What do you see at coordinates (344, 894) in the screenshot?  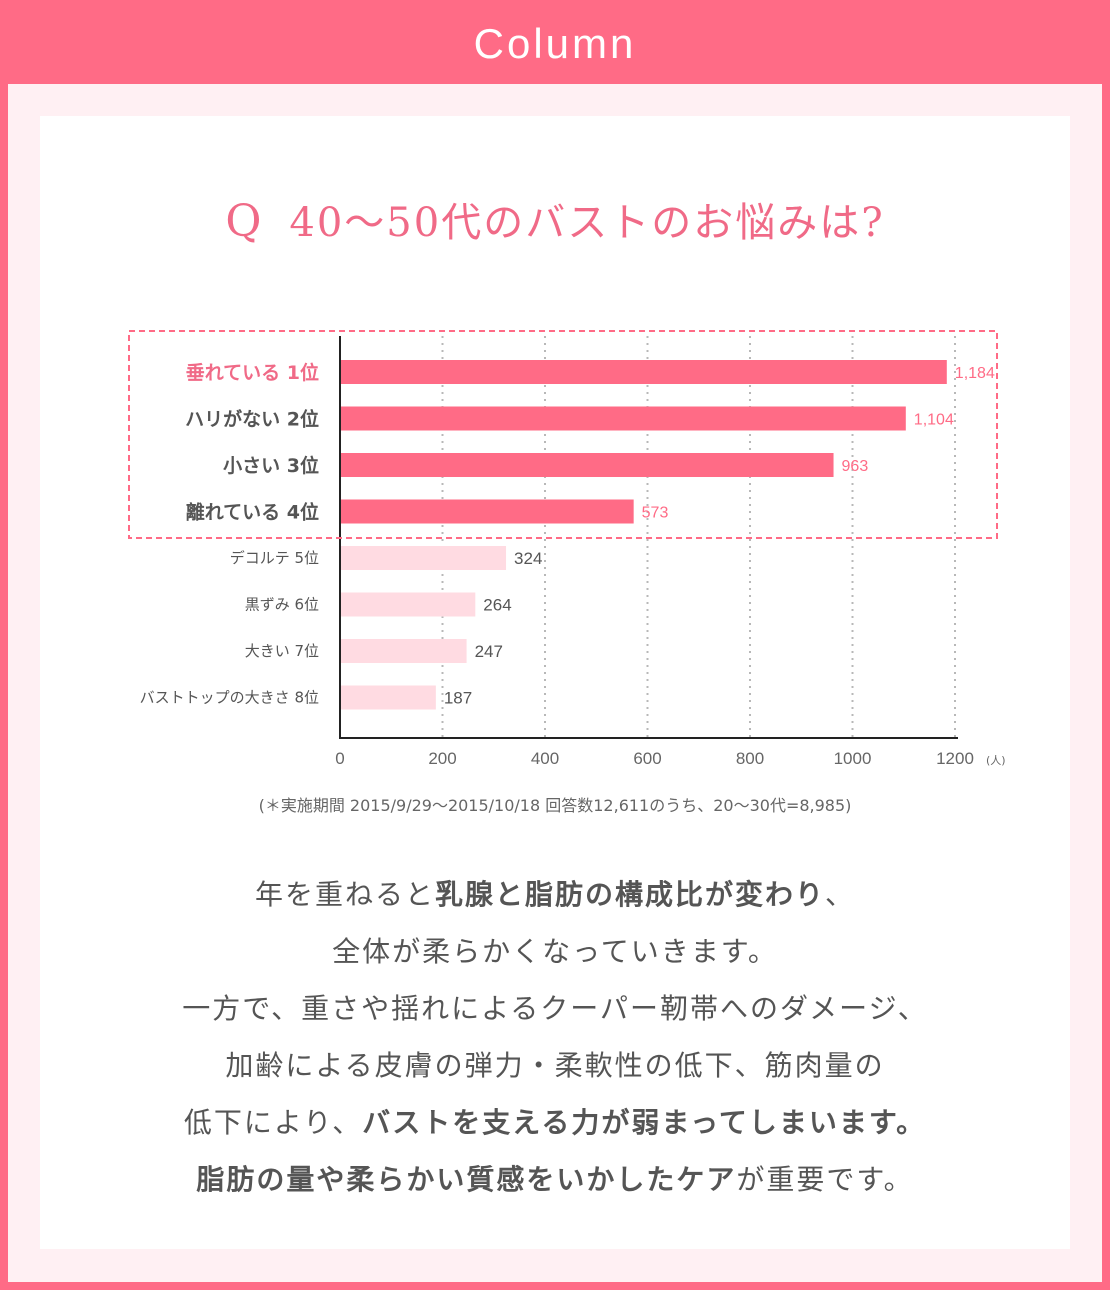 I see `body-l1a: 年を重ねると` at bounding box center [344, 894].